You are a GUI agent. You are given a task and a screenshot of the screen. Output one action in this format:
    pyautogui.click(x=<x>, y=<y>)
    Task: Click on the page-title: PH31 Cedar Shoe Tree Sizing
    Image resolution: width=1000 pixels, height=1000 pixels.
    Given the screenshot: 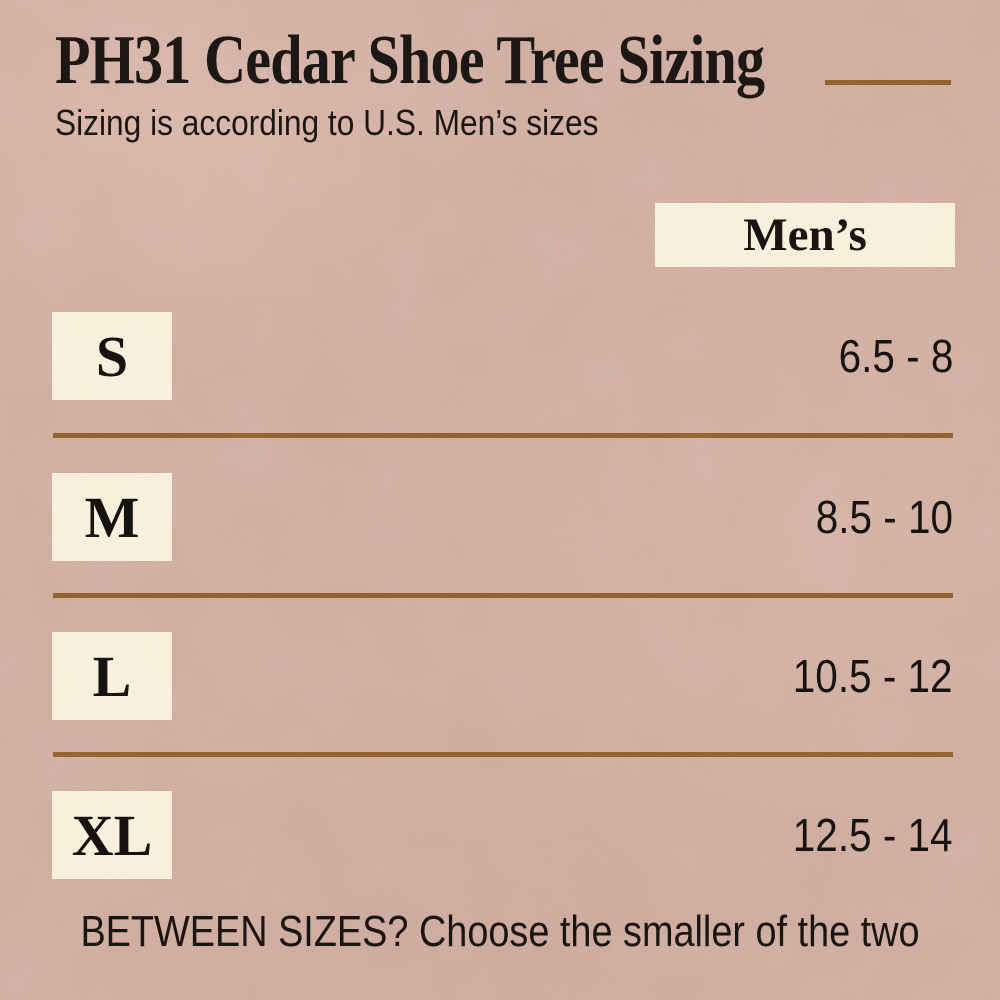 What is the action you would take?
    pyautogui.click(x=410, y=60)
    